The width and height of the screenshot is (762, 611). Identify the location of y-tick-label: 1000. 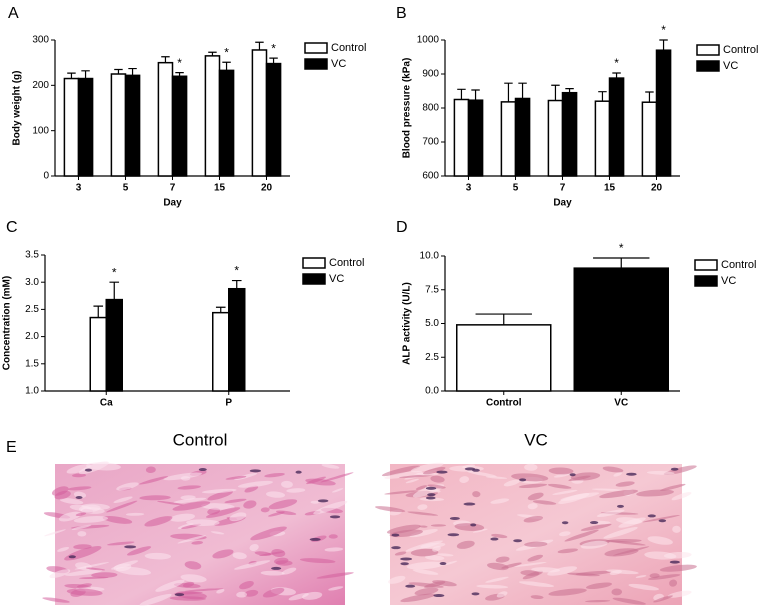
(428, 40).